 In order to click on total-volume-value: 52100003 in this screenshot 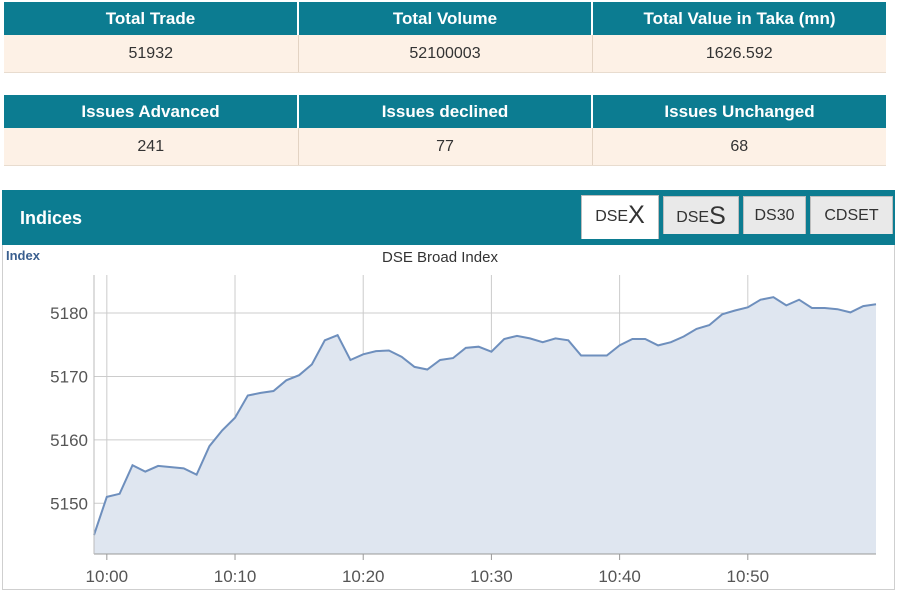, I will do `click(445, 54)`.